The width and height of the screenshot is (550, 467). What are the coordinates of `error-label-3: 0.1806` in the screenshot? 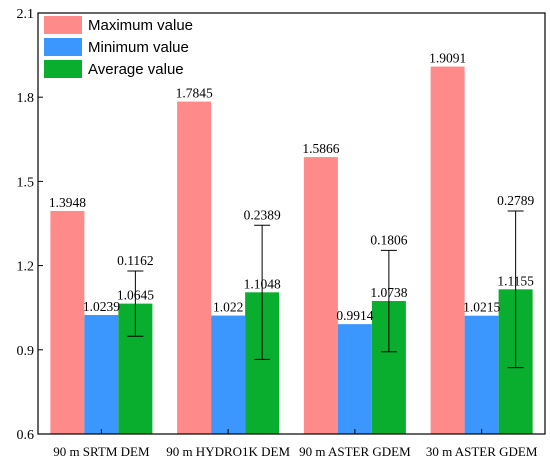 It's located at (388, 239).